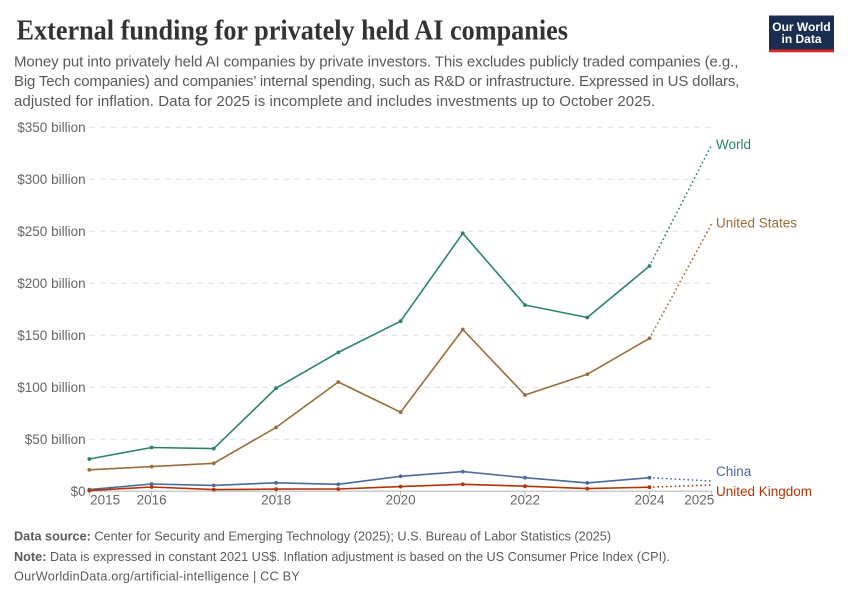 This screenshot has width=850, height=605. Describe the element at coordinates (401, 500) in the screenshot. I see `svg-text: 2020` at that location.